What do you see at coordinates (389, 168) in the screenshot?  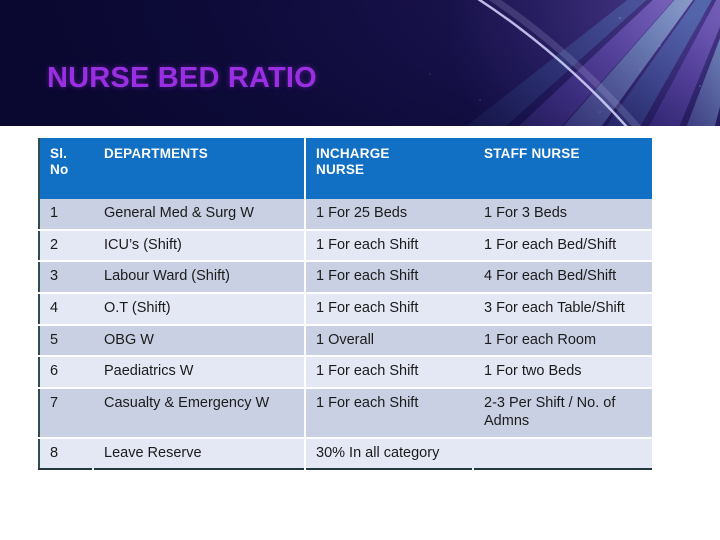 I see `column-header-incharge-nurse: INCHARGE NURSE` at bounding box center [389, 168].